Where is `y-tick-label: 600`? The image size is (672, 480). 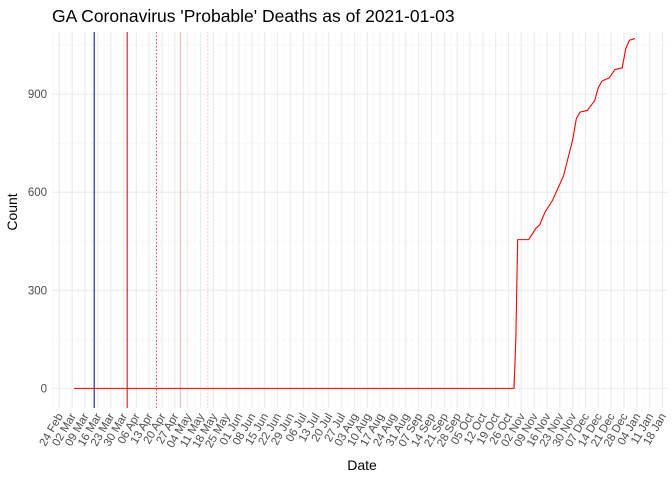 y-tick-label: 600 is located at coordinates (37, 193).